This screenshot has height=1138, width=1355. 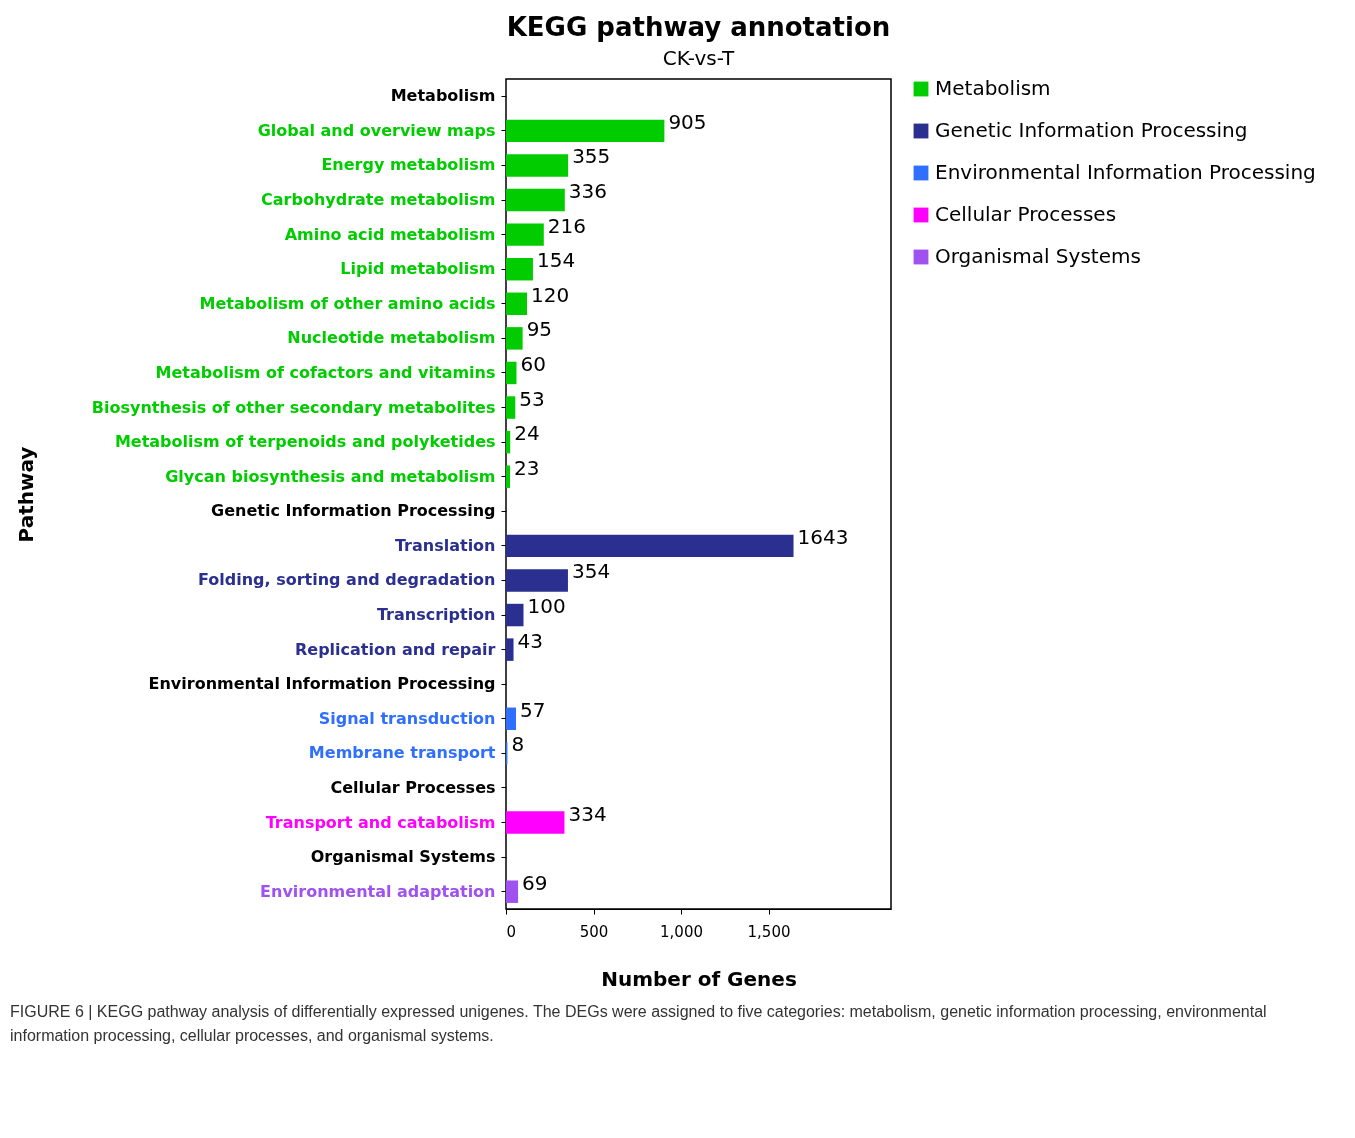 What do you see at coordinates (591, 156) in the screenshot?
I see `data-label: 355` at bounding box center [591, 156].